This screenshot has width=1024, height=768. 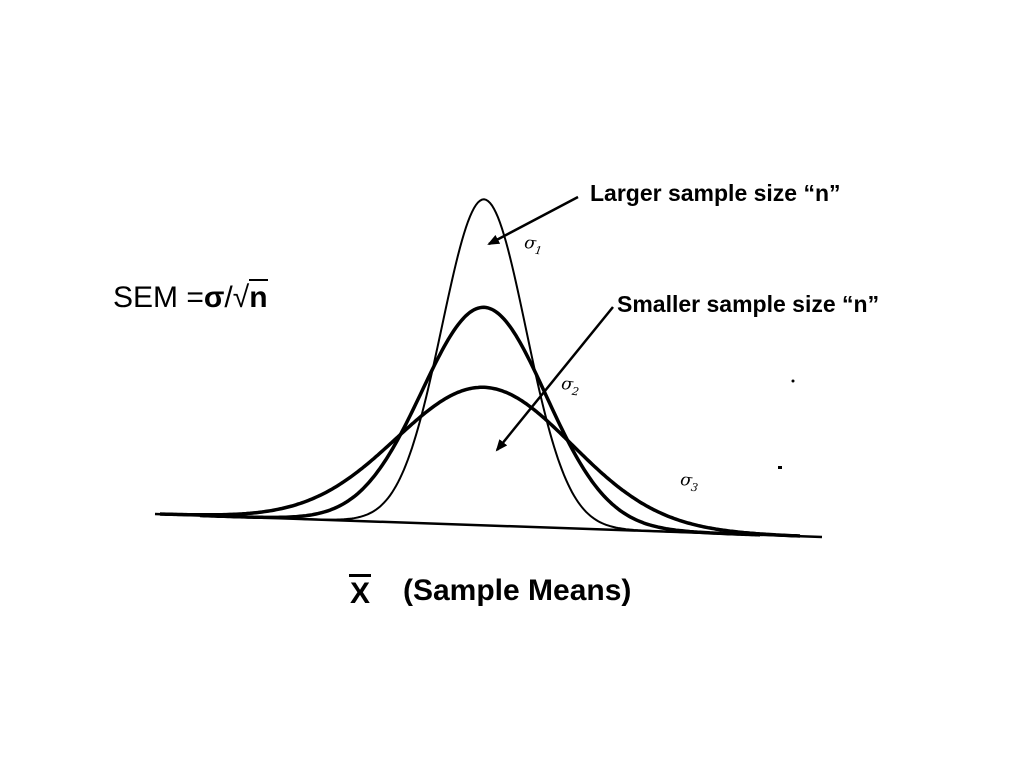 I want to click on sigma-3-label: σ3, so click(x=689, y=482).